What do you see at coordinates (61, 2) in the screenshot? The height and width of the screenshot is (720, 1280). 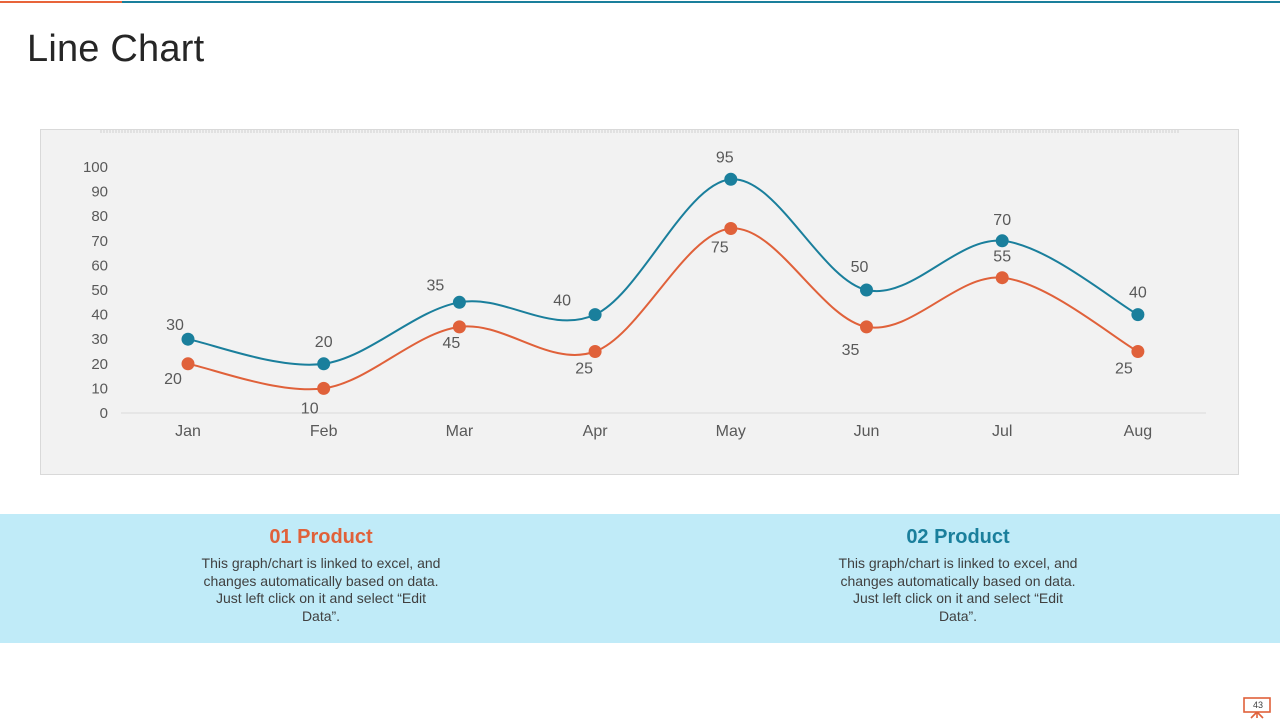 I see `top-accent-line-orange` at bounding box center [61, 2].